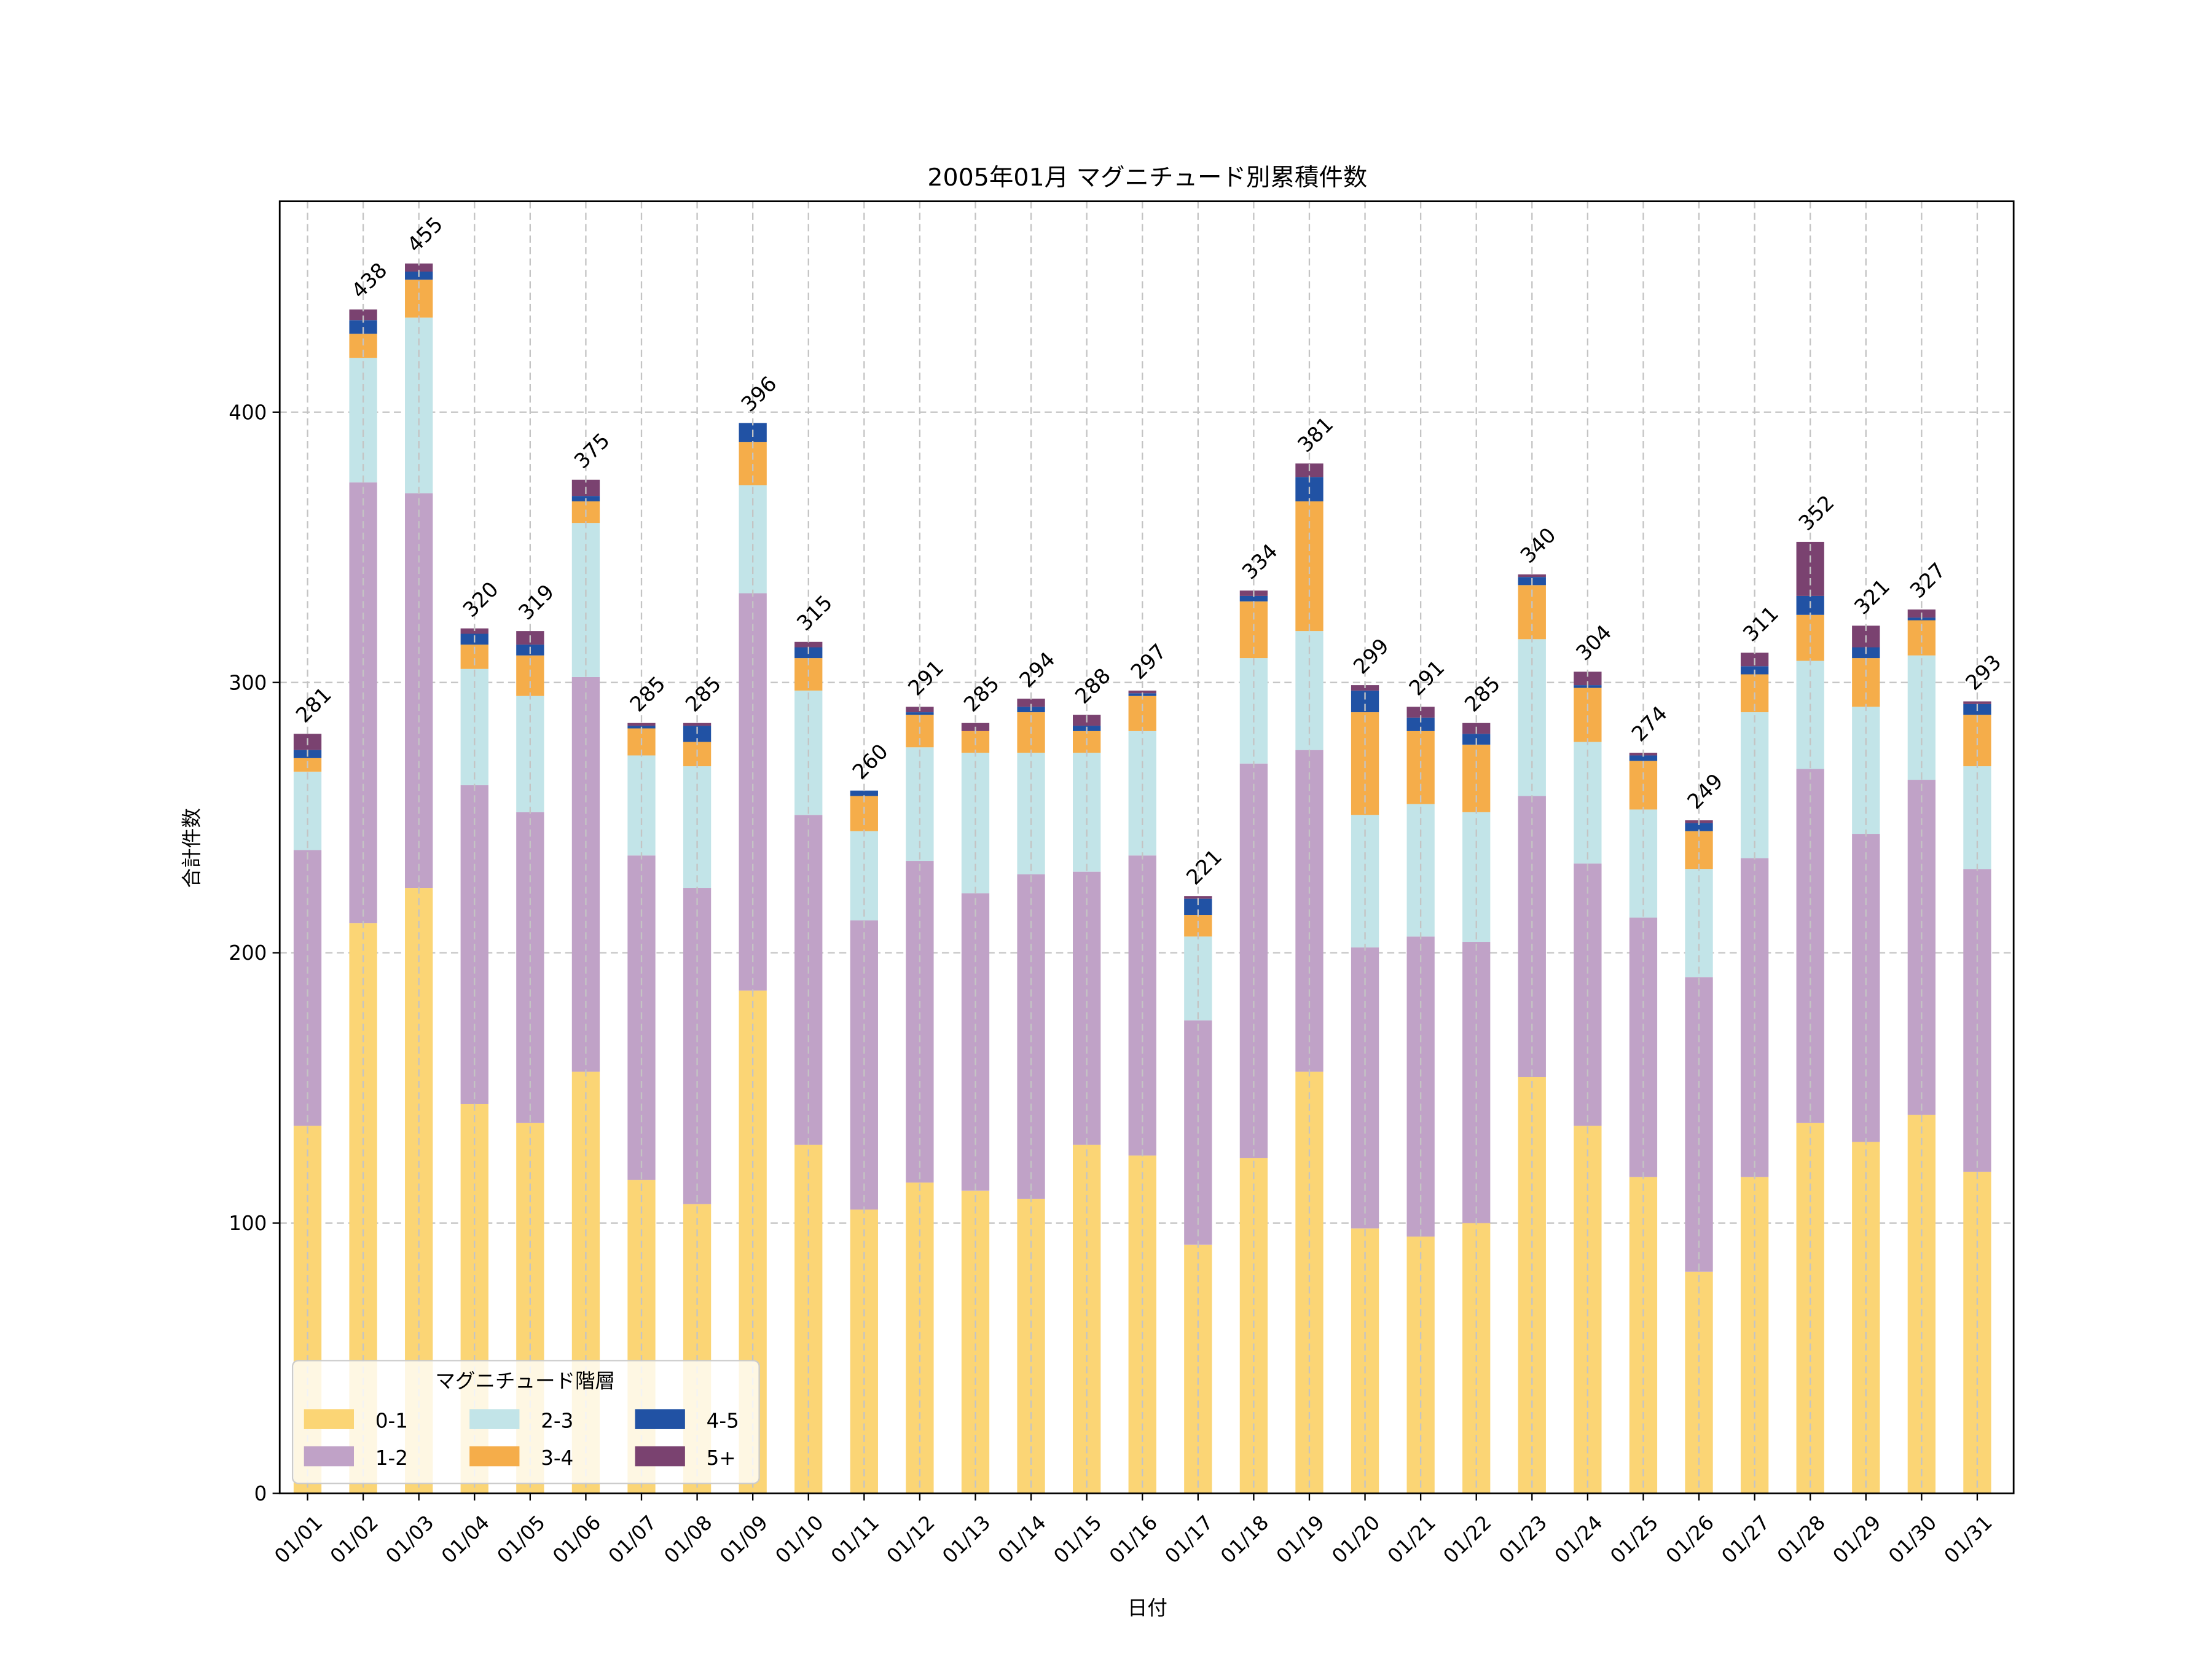  Describe the element at coordinates (557, 1458) in the screenshot. I see `legend-label: 3-4` at that location.